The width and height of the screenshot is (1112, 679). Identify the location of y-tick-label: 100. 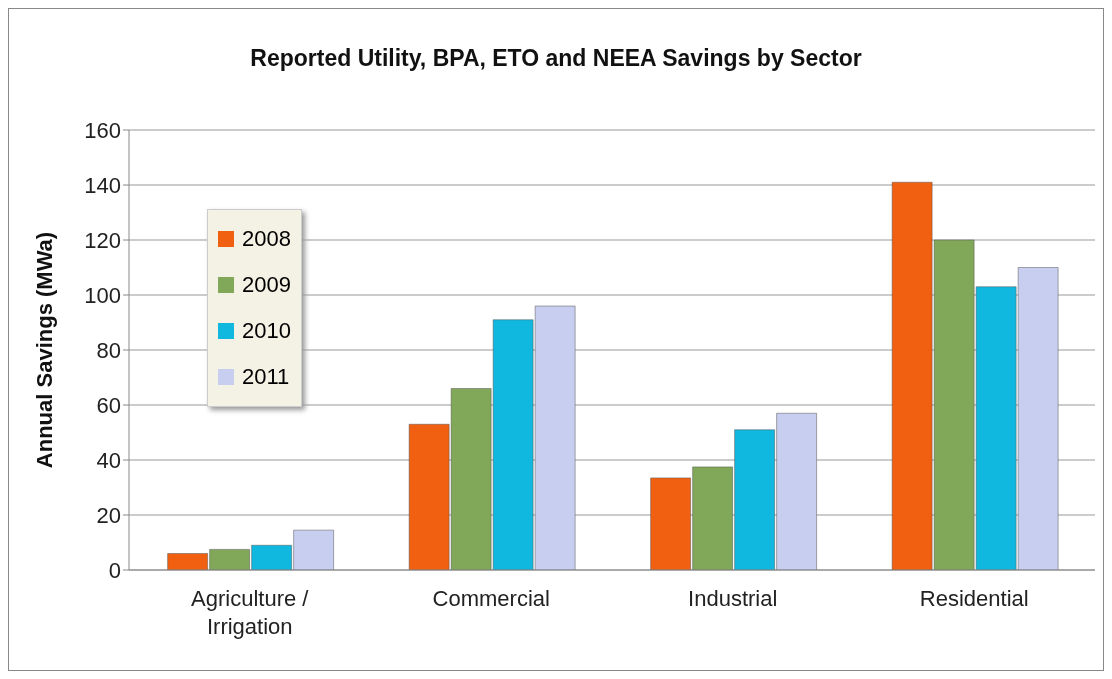
(102, 295).